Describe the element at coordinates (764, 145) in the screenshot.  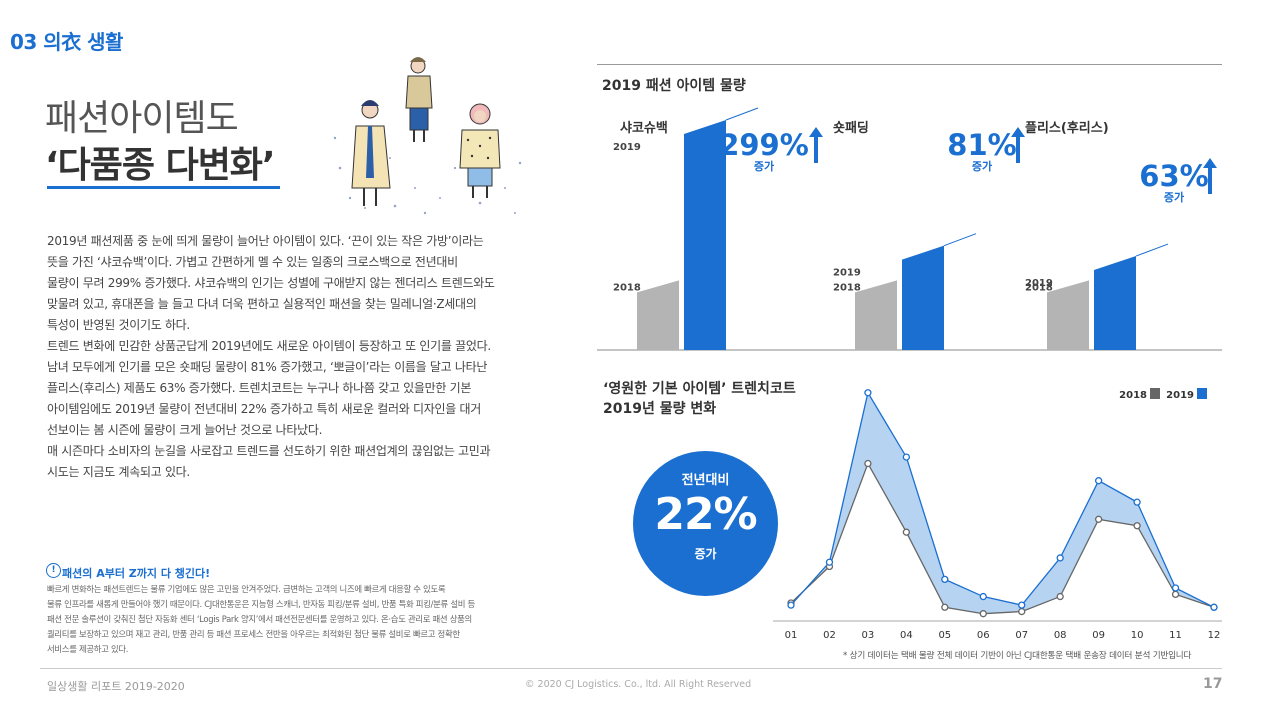
I see `bar-change-value: 299%` at that location.